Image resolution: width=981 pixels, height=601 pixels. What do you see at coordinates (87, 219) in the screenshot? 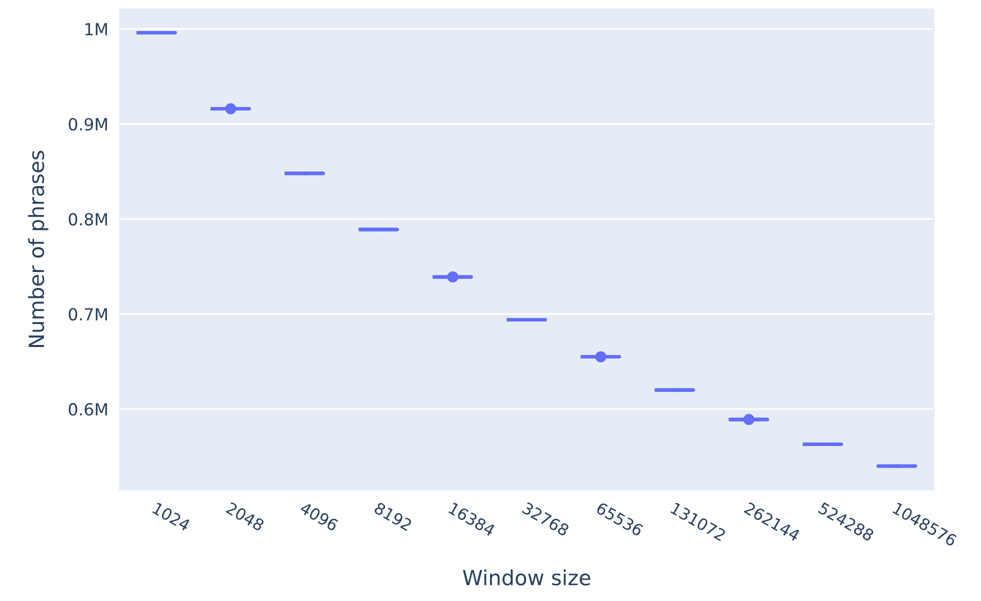
I see `y-tick-label: 0.8M` at bounding box center [87, 219].